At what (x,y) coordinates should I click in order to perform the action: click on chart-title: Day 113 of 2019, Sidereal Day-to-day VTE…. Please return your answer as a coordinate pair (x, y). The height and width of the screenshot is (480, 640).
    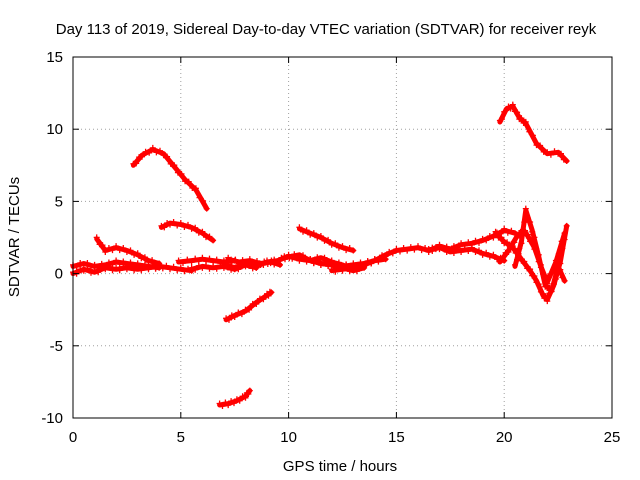
    Looking at the image, I should click on (326, 29).